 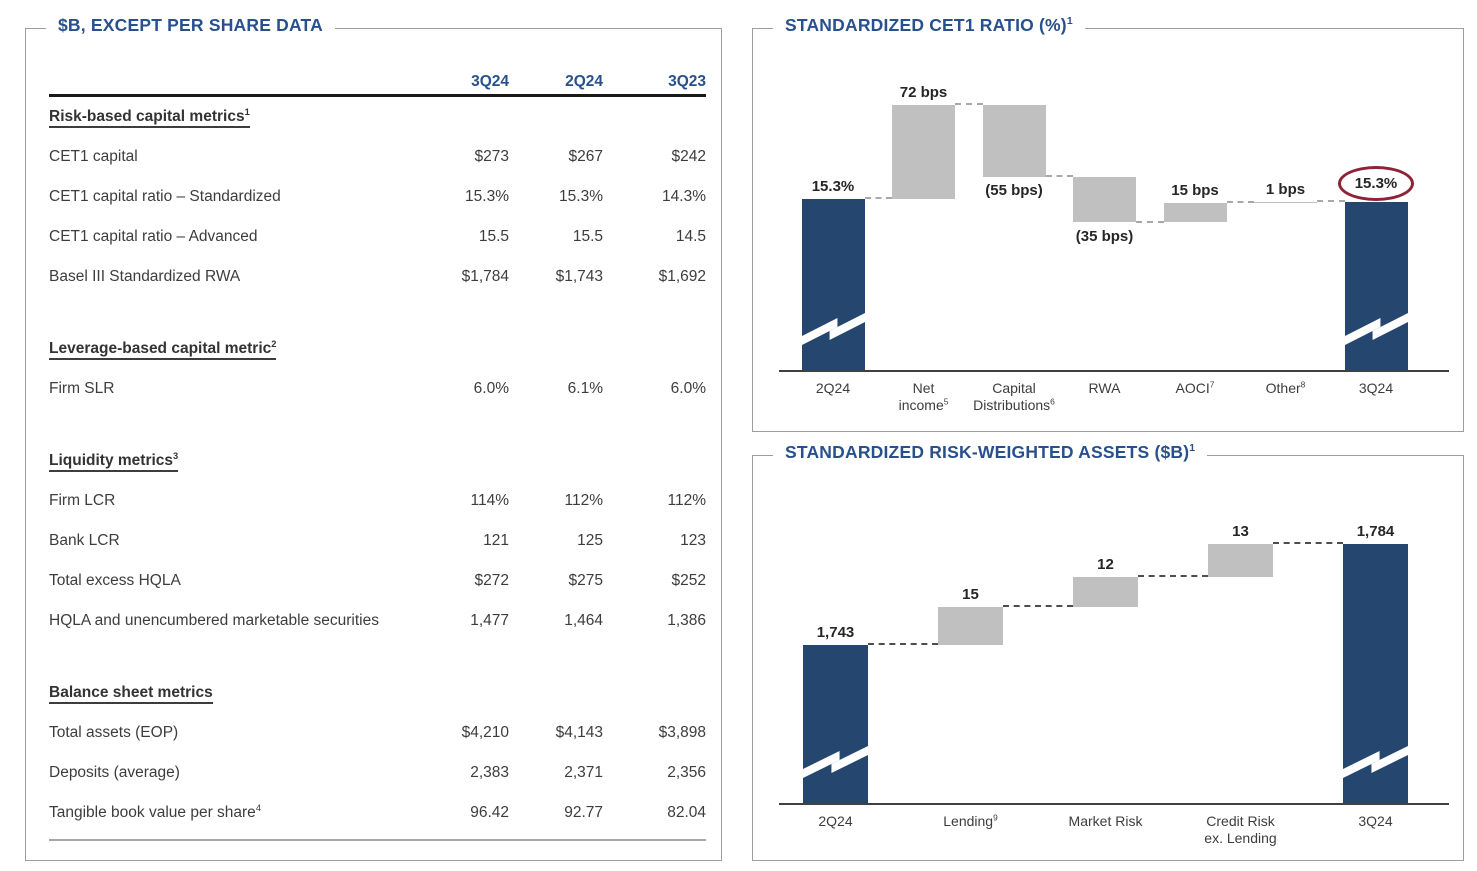 What do you see at coordinates (1240, 829) in the screenshot?
I see `axis-category-label: Credit Risk ex. Lending` at bounding box center [1240, 829].